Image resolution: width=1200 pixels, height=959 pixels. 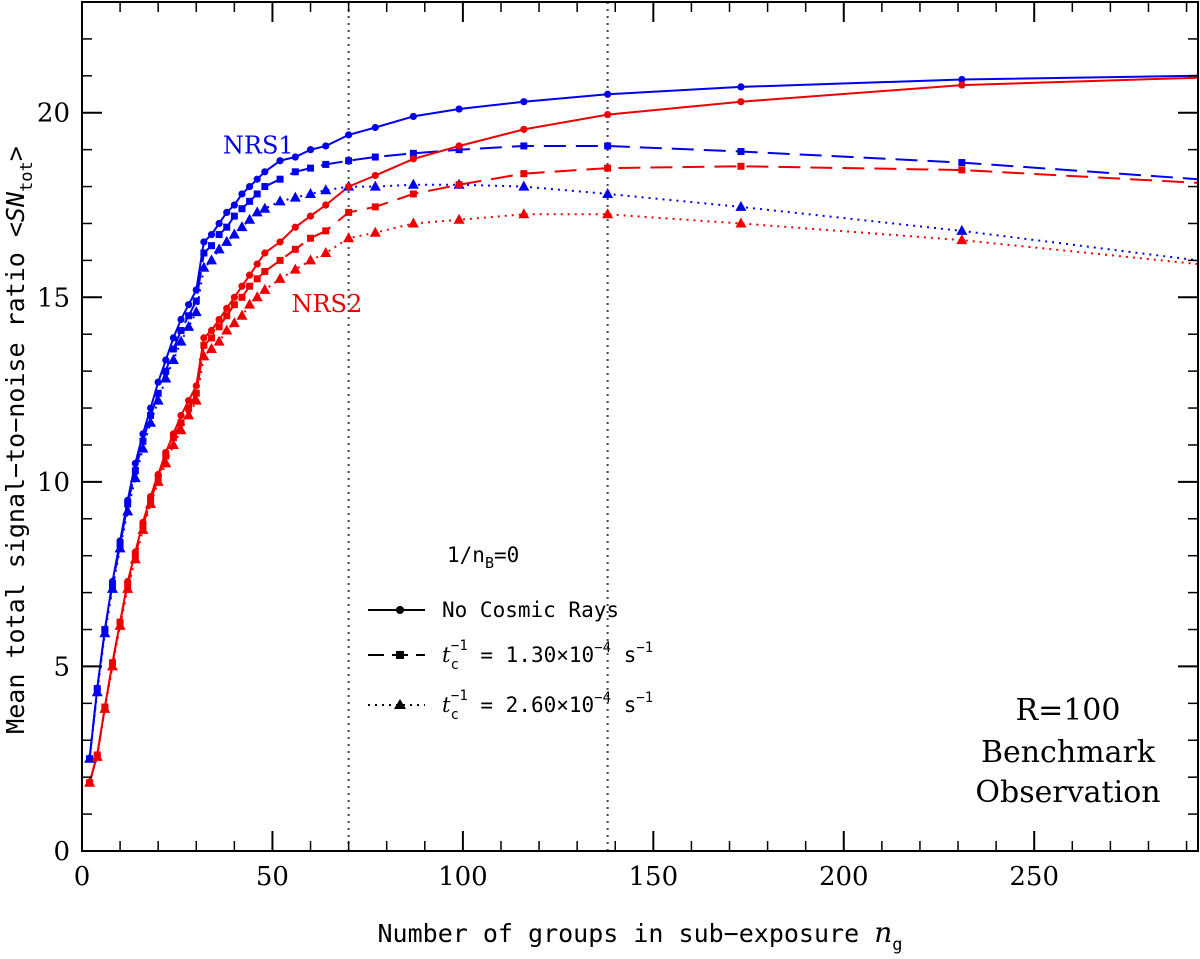 What do you see at coordinates (844, 877) in the screenshot?
I see `x-tick-label: 200` at bounding box center [844, 877].